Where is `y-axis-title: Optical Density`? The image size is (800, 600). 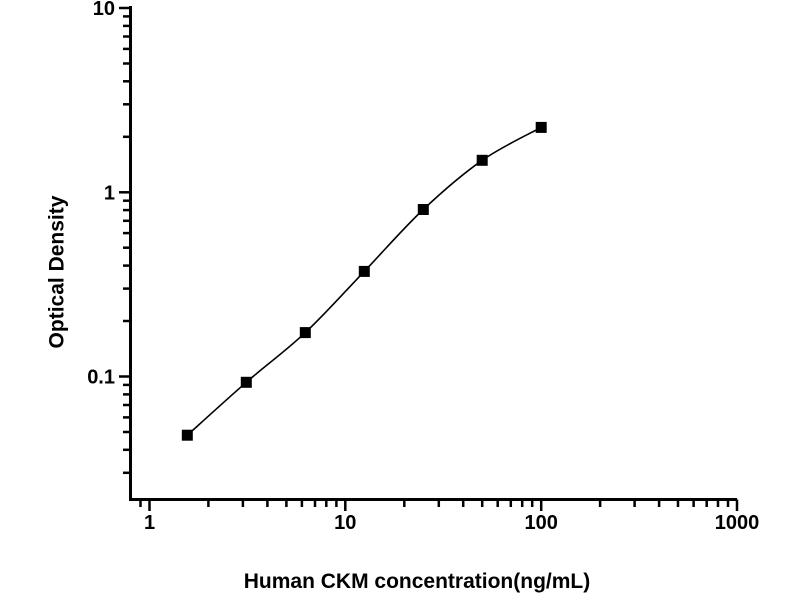 y-axis-title: Optical Density is located at coordinates (57, 272).